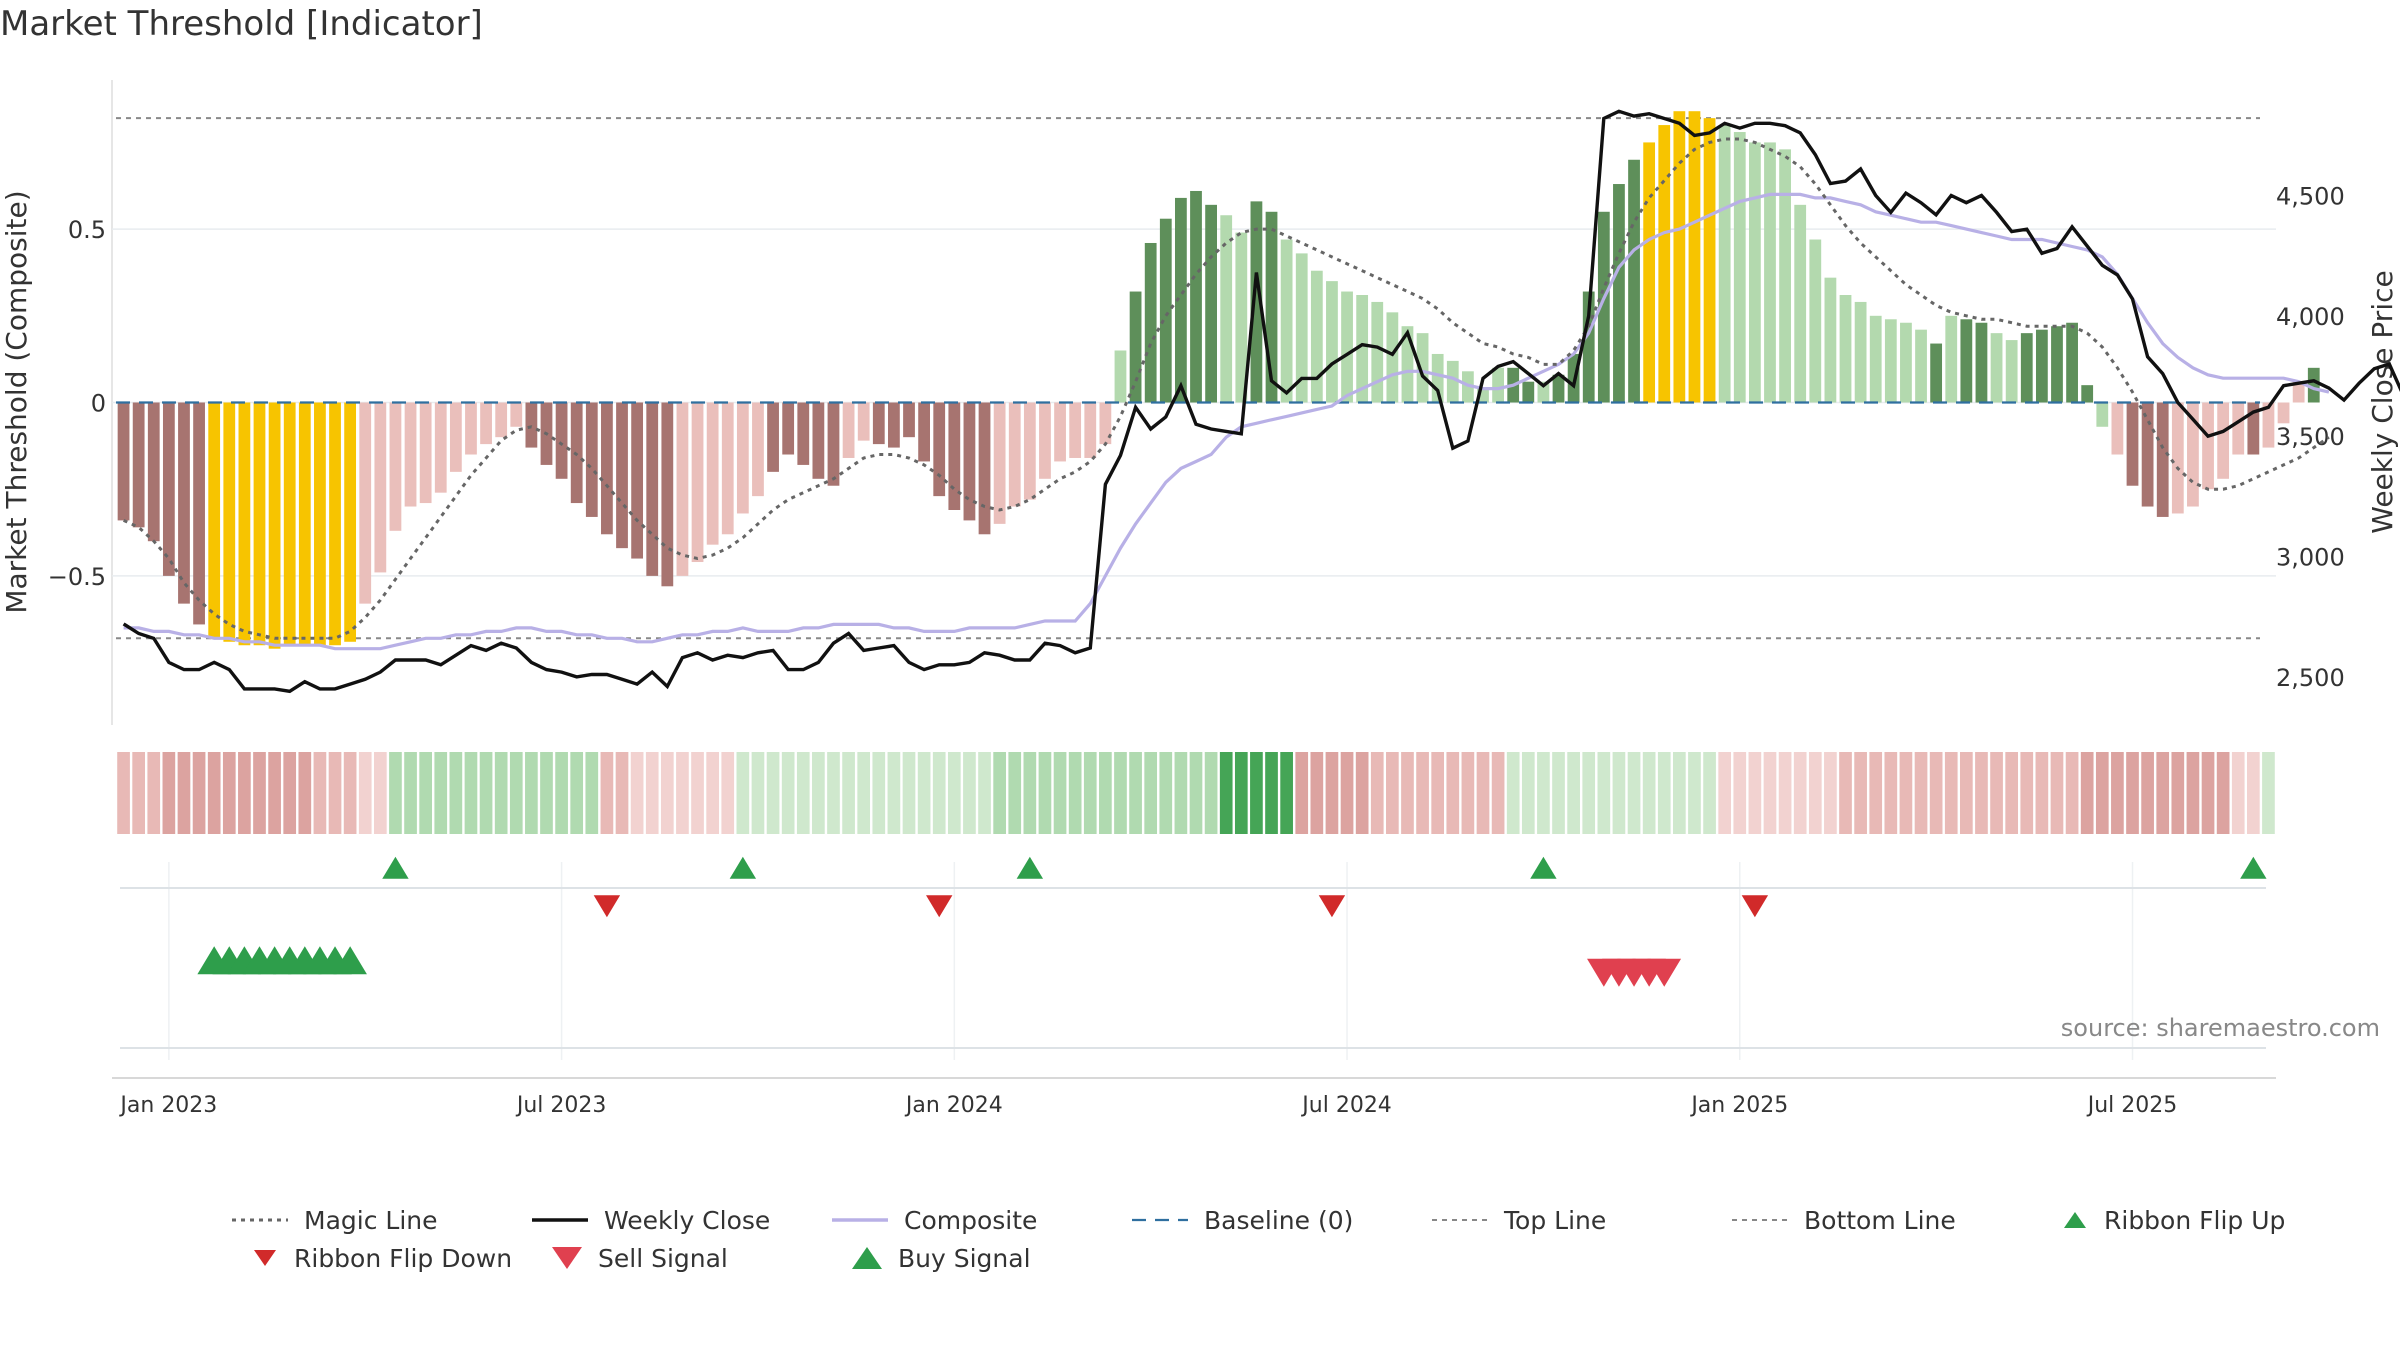  I want to click on x-tick-label: Jan 2025, so click(1738, 1105).